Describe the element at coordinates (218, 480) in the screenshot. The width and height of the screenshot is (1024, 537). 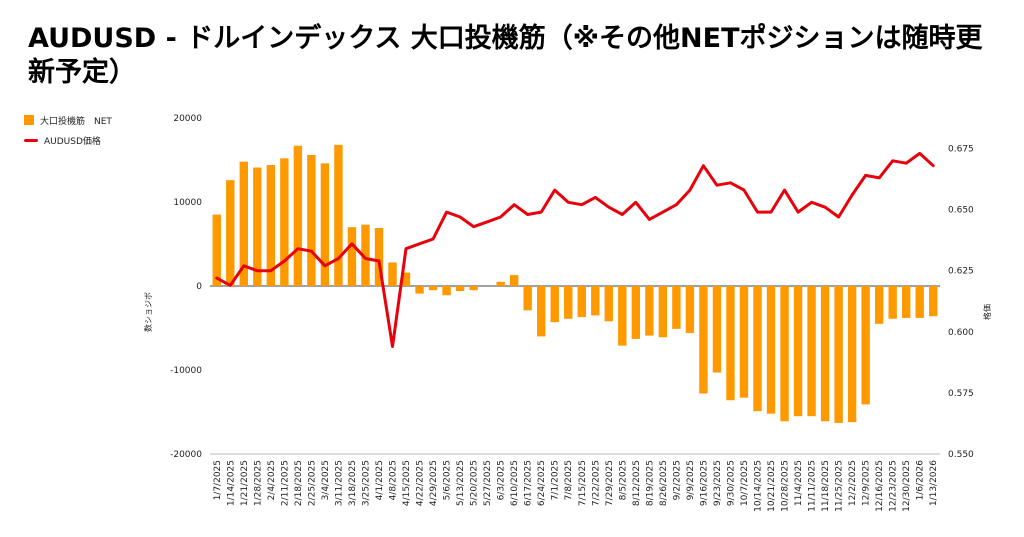
I see `x-tick-label: 1/7/2025` at that location.